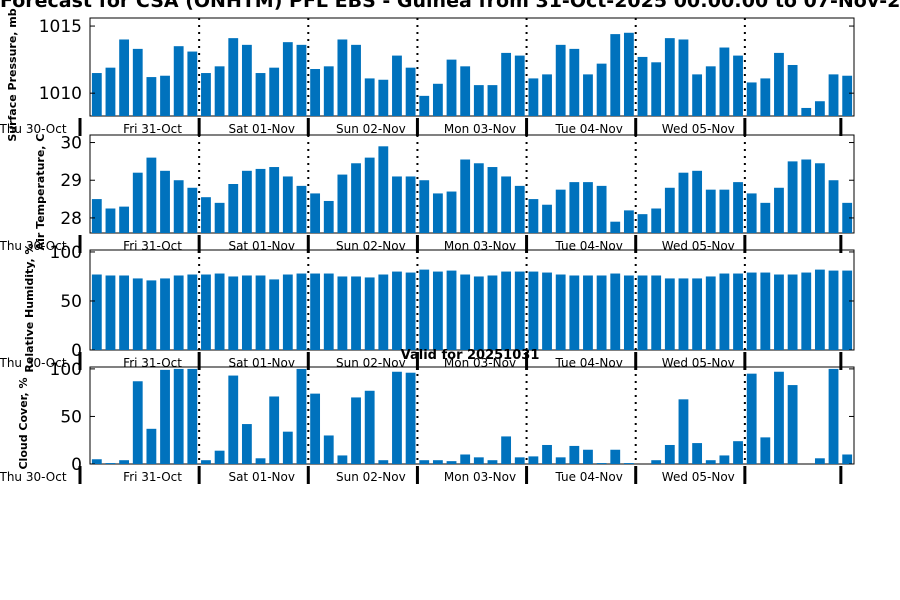  Describe the element at coordinates (152, 477) in the screenshot. I see `day-label-3-1: Fri 31-Oct` at that location.